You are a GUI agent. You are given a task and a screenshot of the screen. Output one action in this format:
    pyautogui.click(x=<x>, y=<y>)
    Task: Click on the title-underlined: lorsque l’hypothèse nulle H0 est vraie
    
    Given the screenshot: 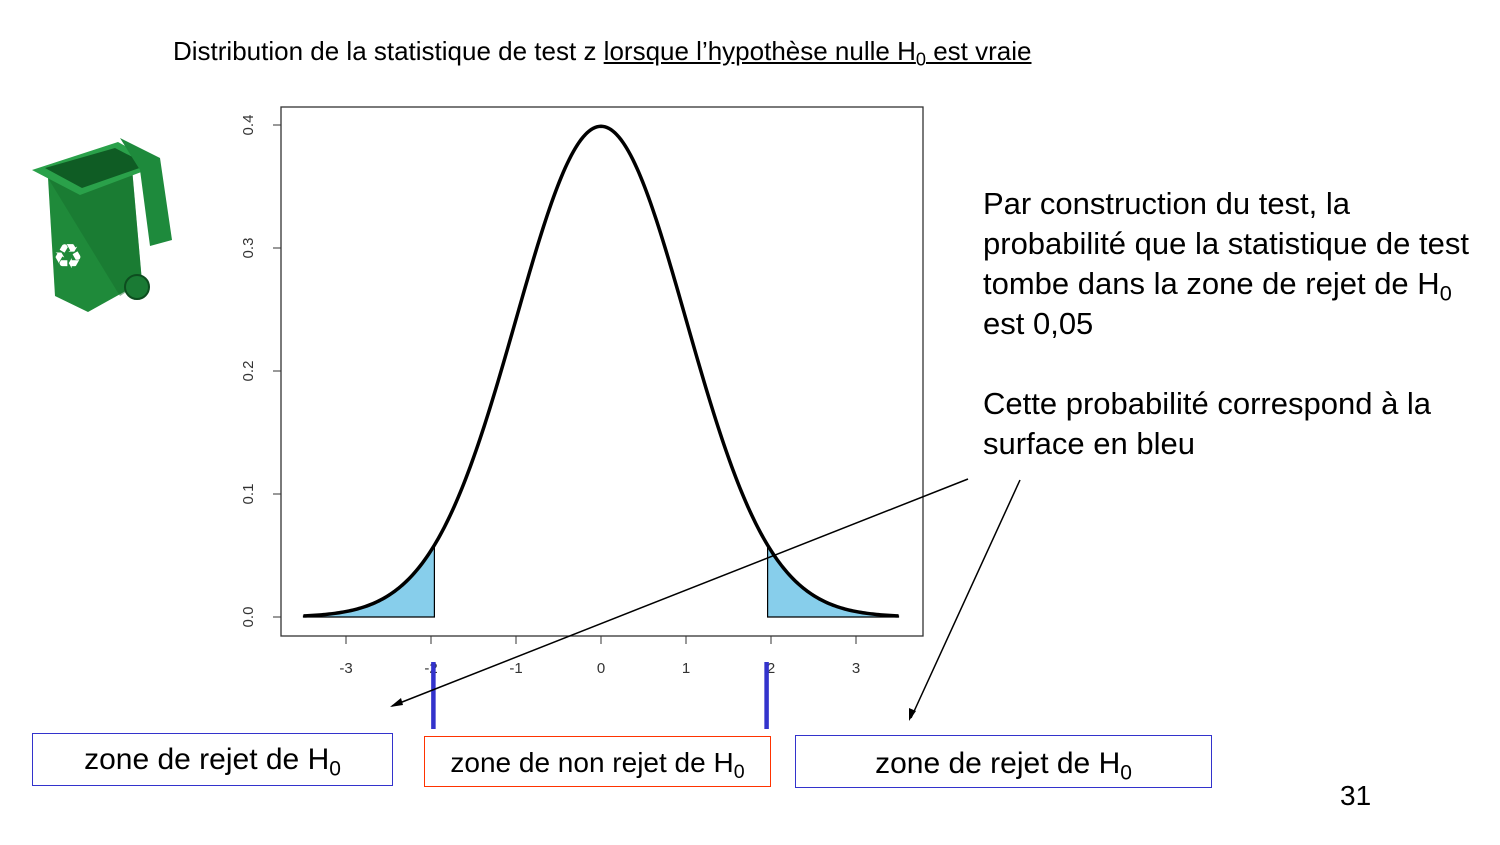 What is the action you would take?
    pyautogui.click(x=817, y=53)
    